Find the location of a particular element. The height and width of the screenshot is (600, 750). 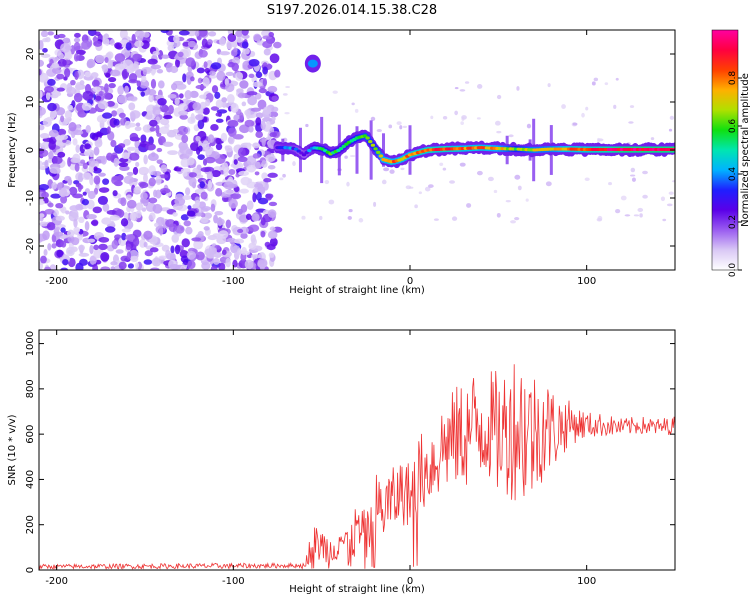

colorbar-ticks: 0.0 0.2 0.4 0.6 0.8 is located at coordinates (735, 174).